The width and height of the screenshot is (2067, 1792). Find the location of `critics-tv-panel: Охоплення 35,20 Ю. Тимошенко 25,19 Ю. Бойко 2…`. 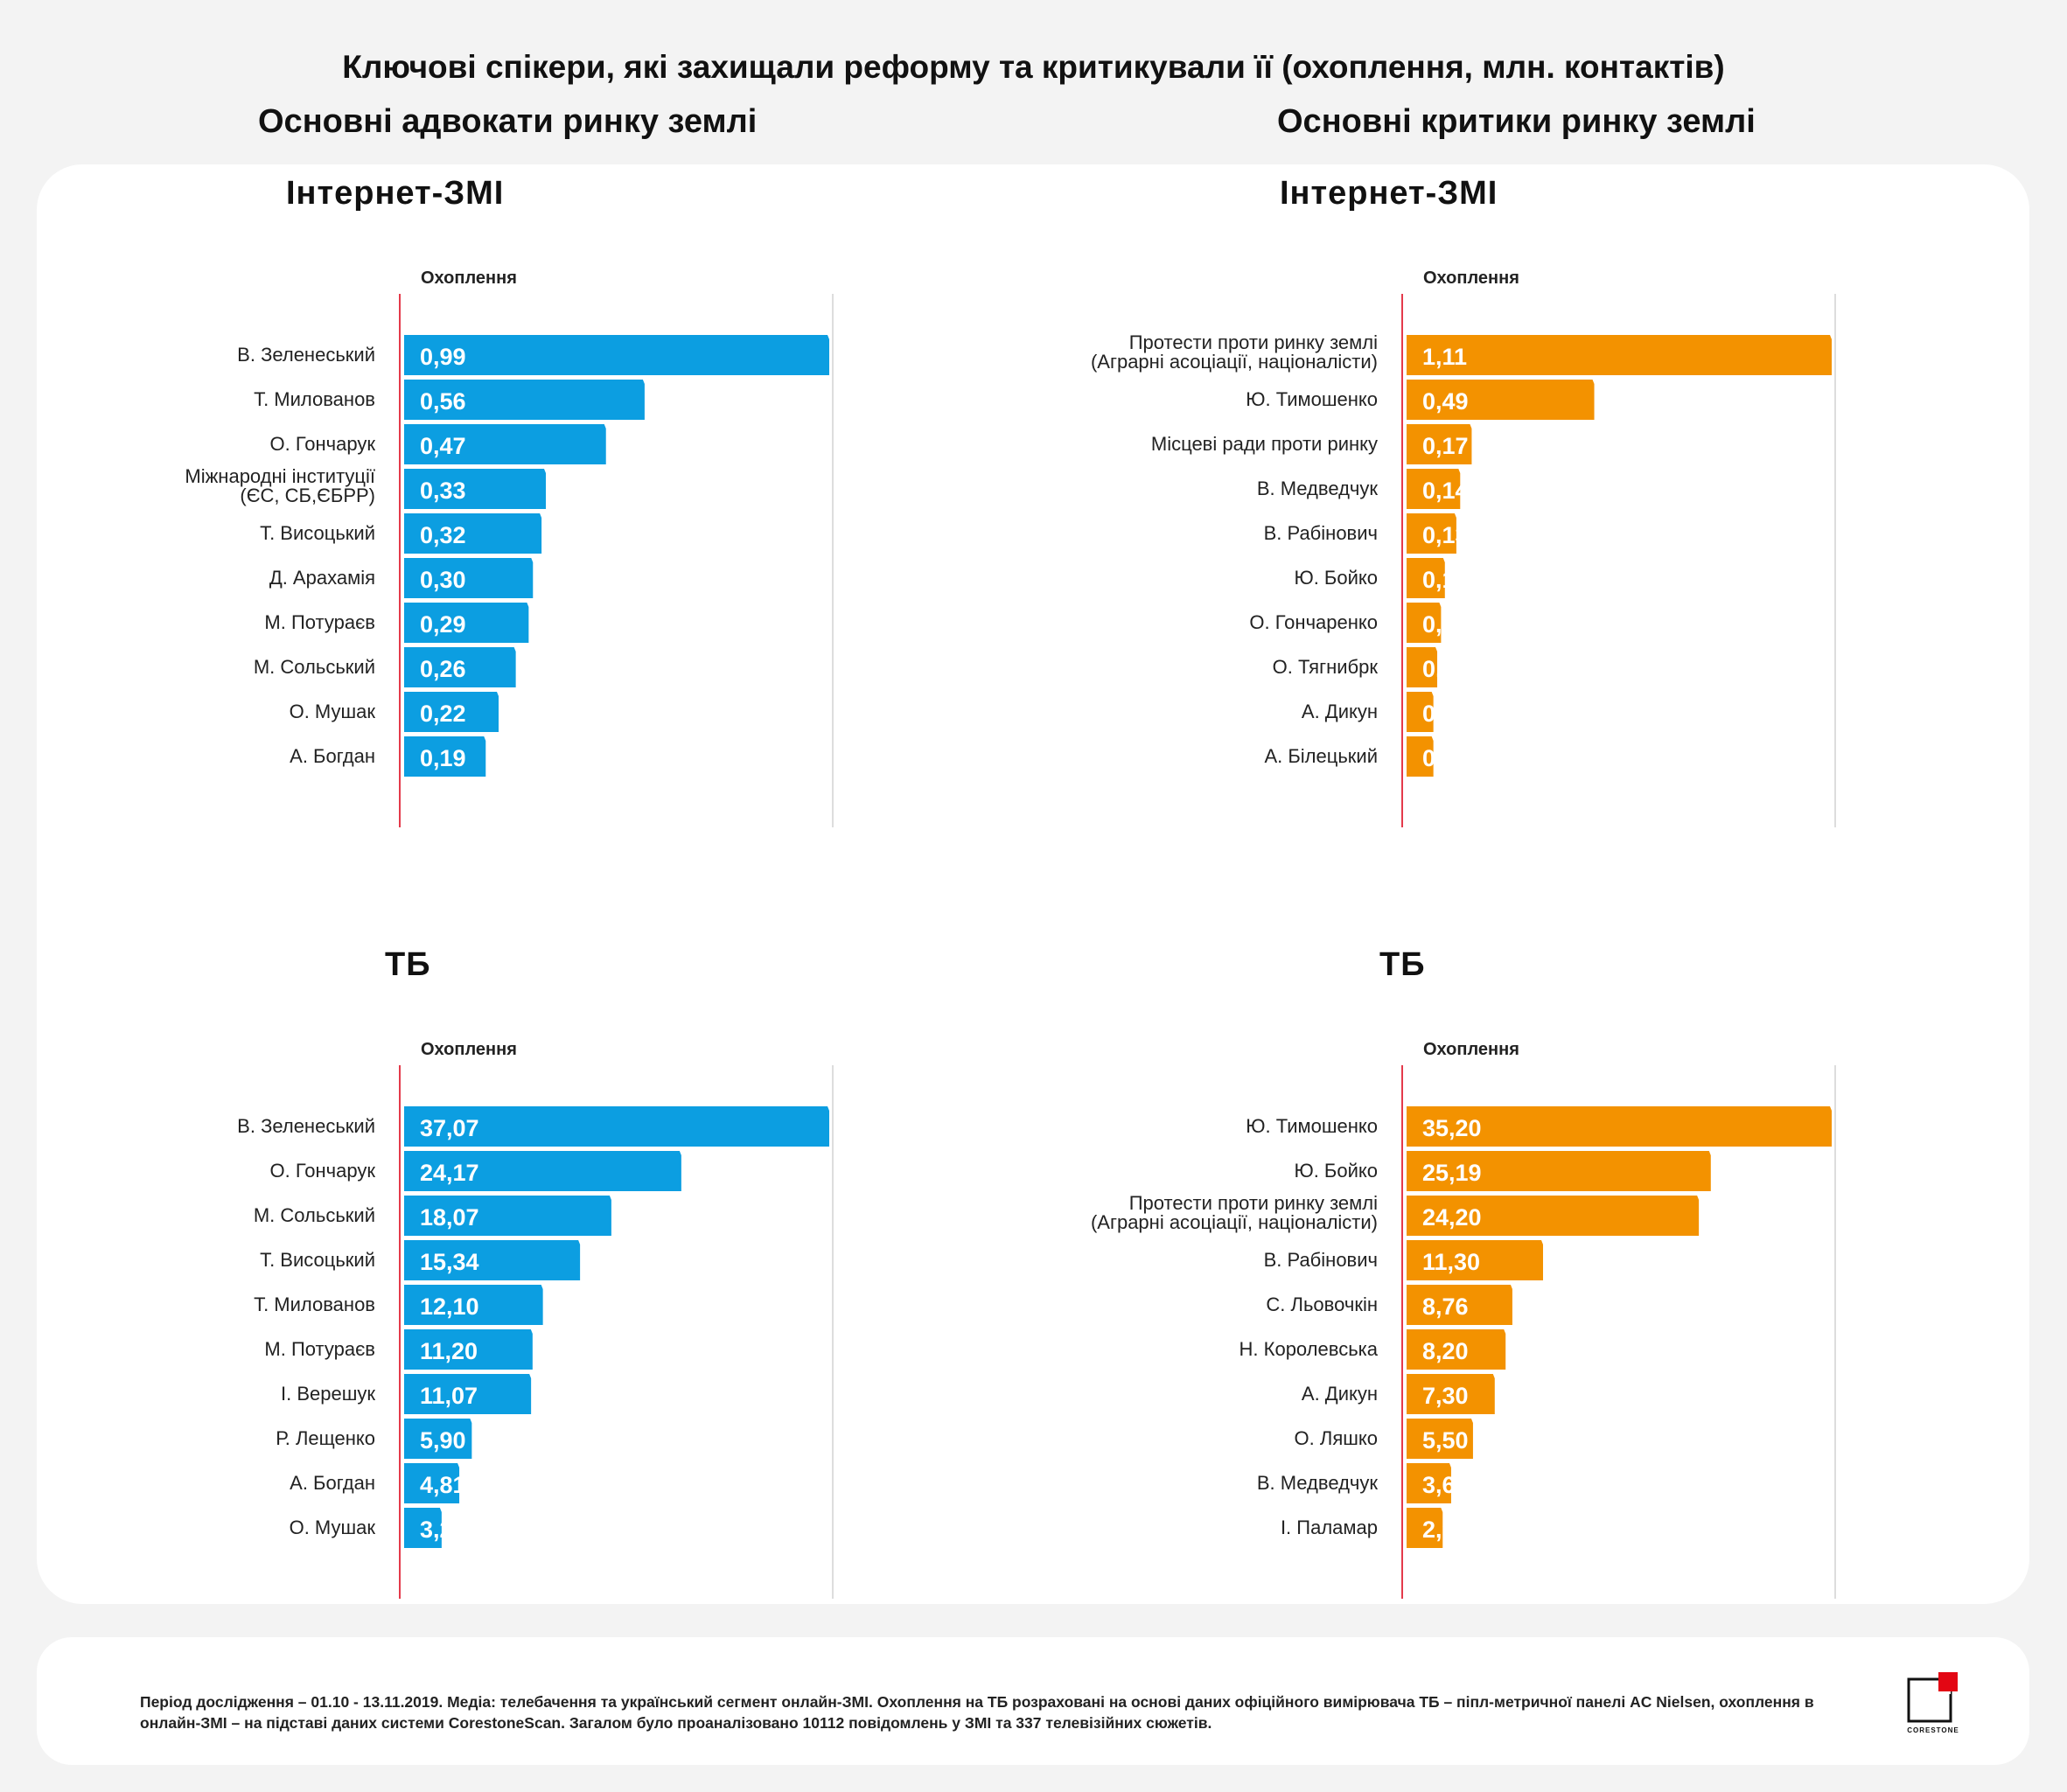

critics-tv-panel: Охоплення 35,20 Ю. Тимошенко 25,19 Ю. Бойко 2… is located at coordinates (1463, 1319).